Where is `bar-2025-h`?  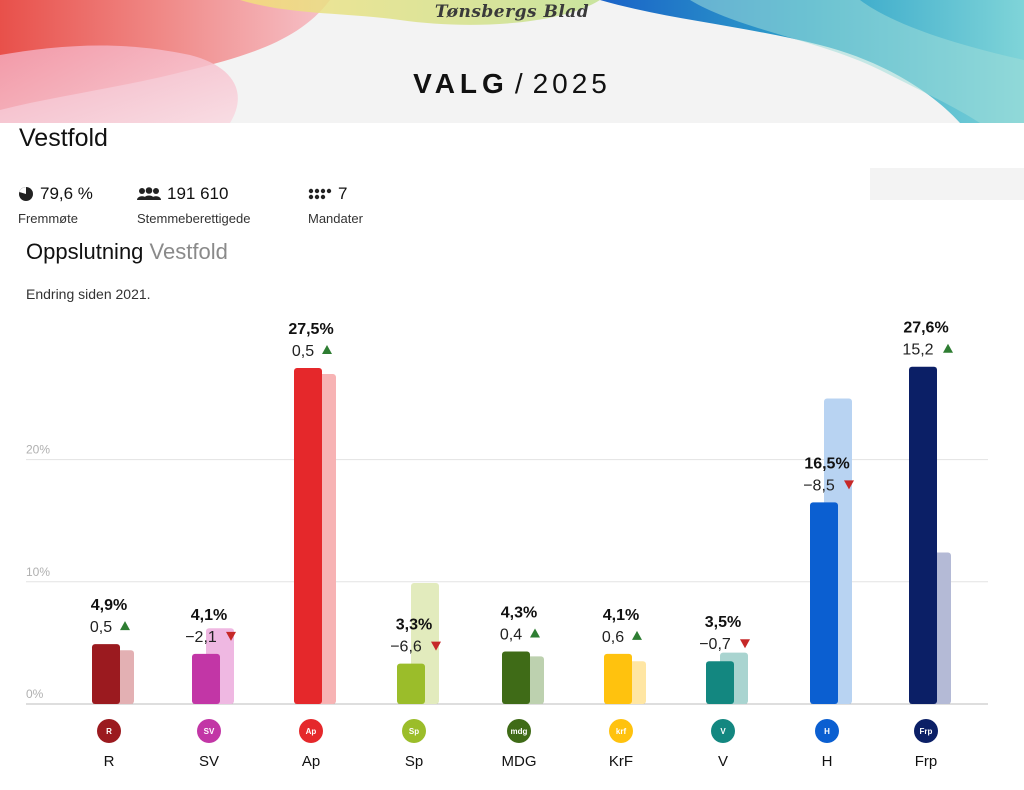
bar-2025-h is located at coordinates (824, 603).